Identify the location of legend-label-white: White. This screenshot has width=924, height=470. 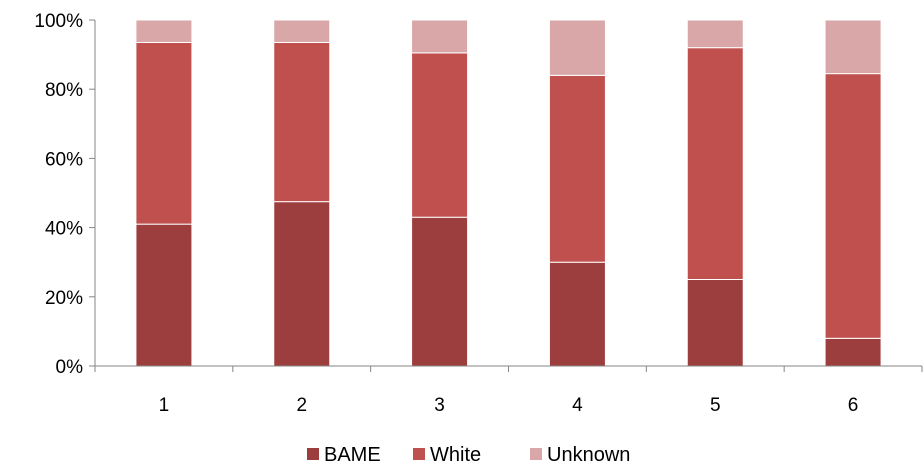
(455, 455).